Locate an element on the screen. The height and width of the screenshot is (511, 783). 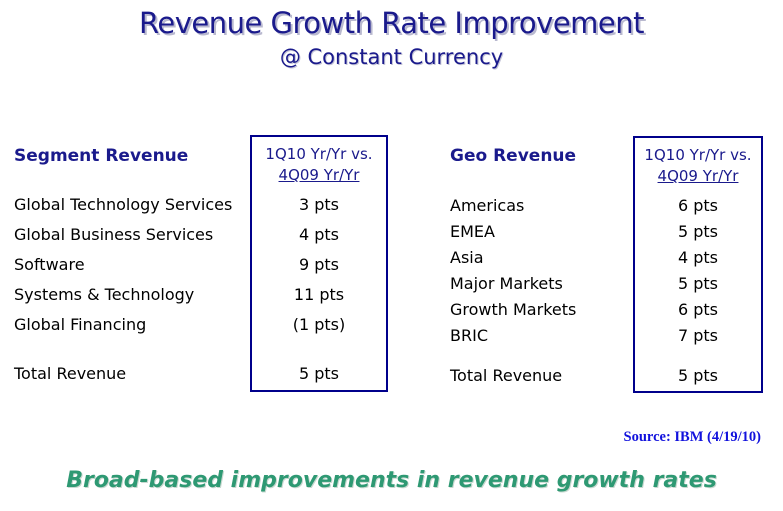
table-row: Software 9 pts is located at coordinates (201, 264).